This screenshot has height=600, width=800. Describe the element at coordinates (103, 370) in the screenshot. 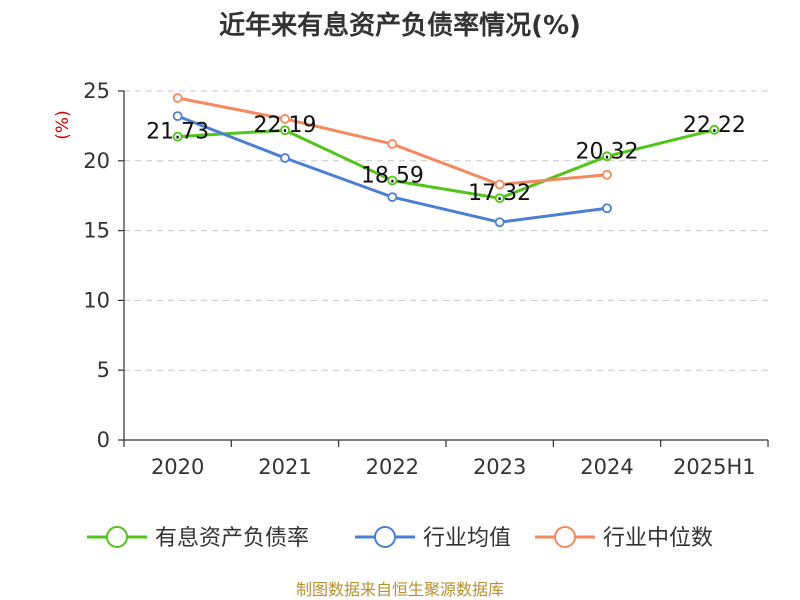

I see `y-tick-label: 5` at that location.